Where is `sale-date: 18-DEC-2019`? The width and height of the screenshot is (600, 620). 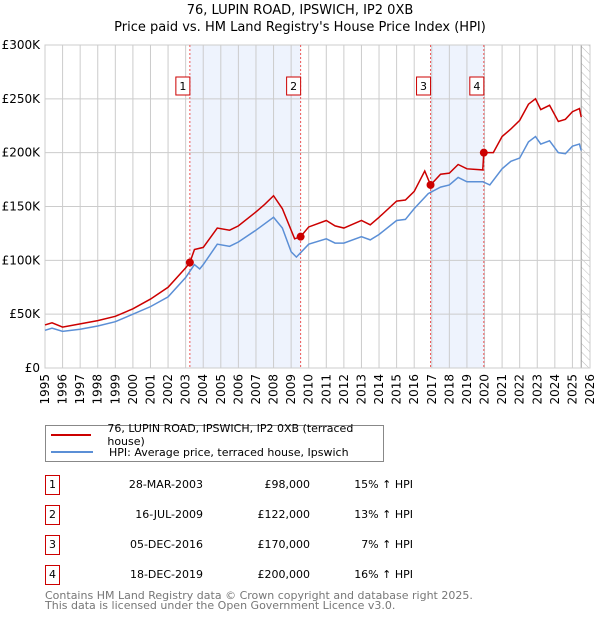
sale-date: 18-DEC-2019 is located at coordinates (166, 574).